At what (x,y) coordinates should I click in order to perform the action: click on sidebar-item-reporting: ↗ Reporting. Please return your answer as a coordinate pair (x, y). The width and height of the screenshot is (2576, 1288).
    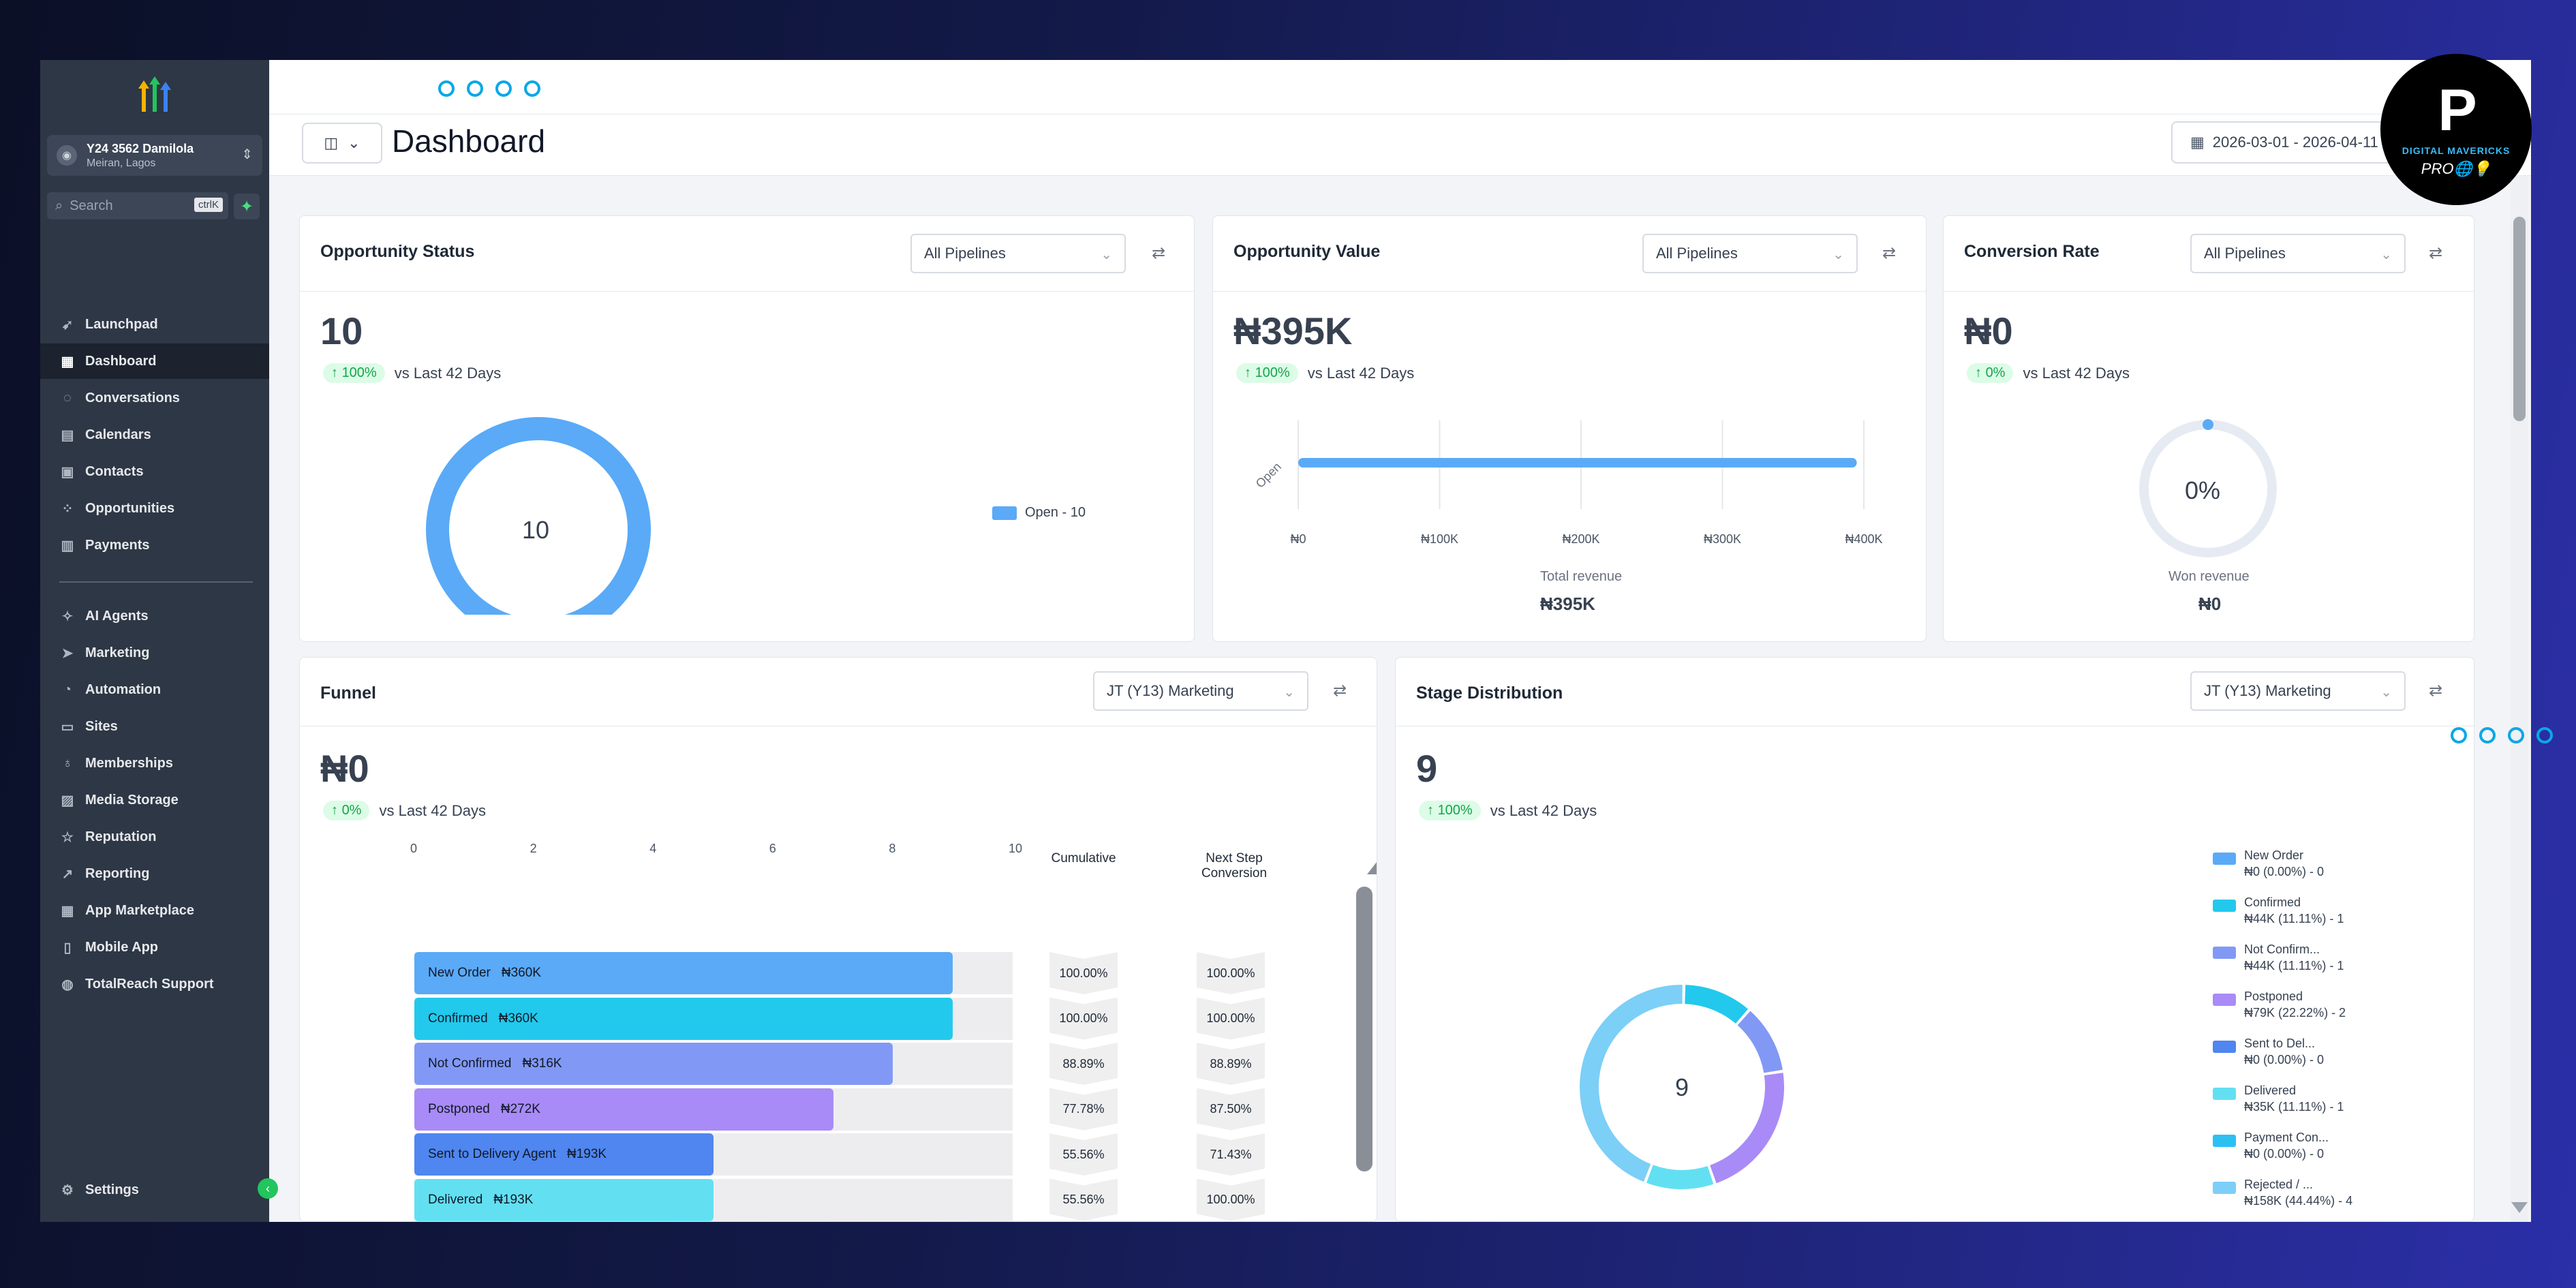
    Looking at the image, I should click on (154, 874).